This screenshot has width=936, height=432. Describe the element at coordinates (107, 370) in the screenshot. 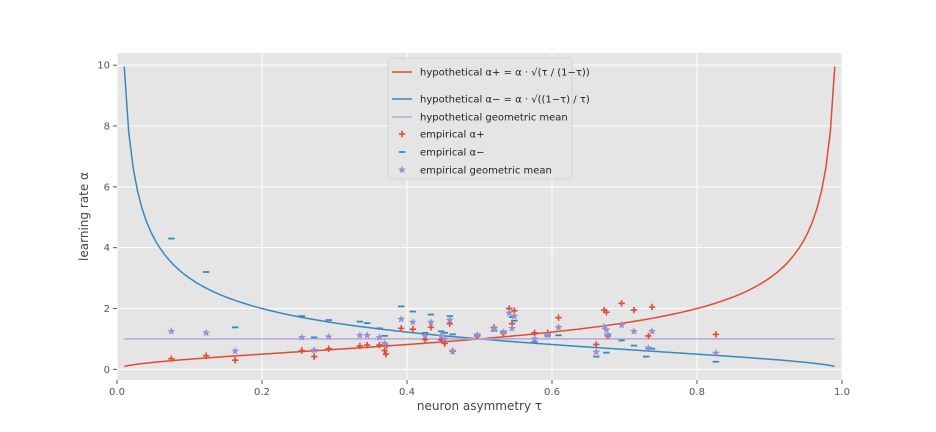

I see `y-tick-label: 0` at that location.